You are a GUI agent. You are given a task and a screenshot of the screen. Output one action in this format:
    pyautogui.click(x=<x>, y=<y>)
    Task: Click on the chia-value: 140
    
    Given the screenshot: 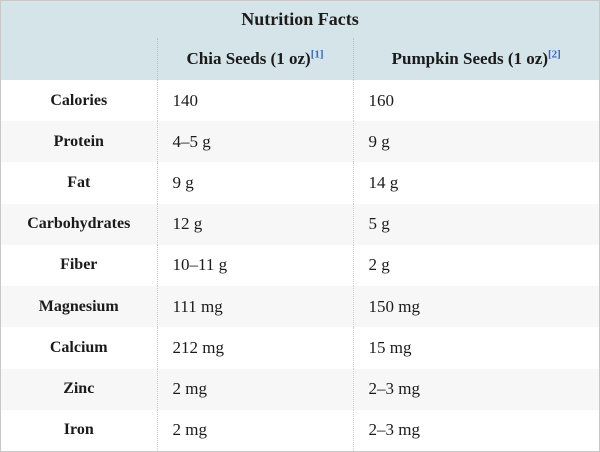 What is the action you would take?
    pyautogui.click(x=254, y=101)
    